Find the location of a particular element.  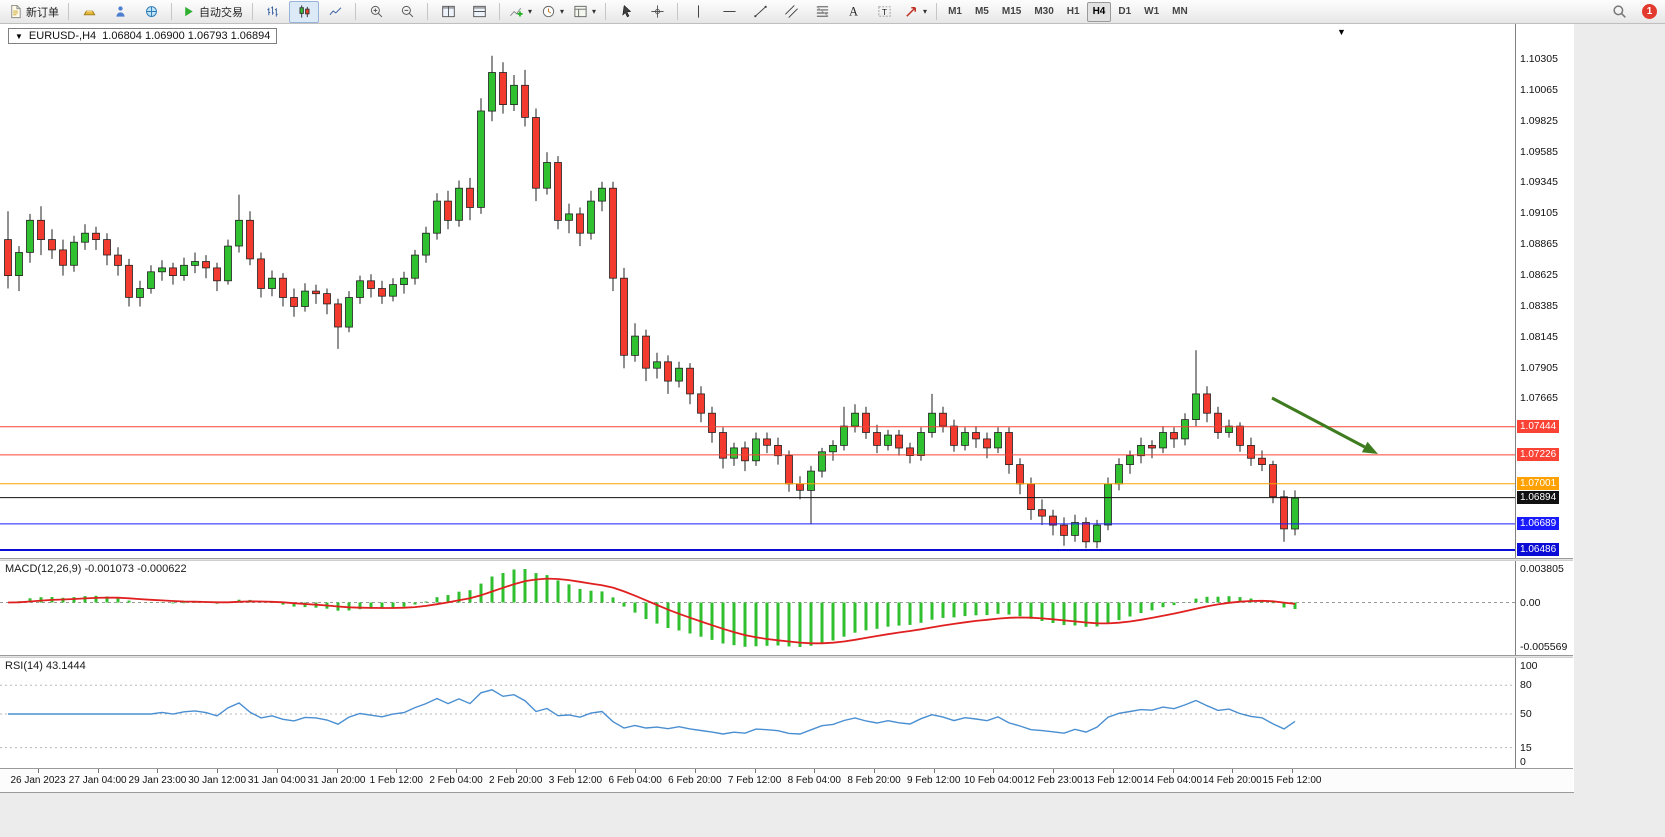

zoomout-glyph is located at coordinates (407, 11).